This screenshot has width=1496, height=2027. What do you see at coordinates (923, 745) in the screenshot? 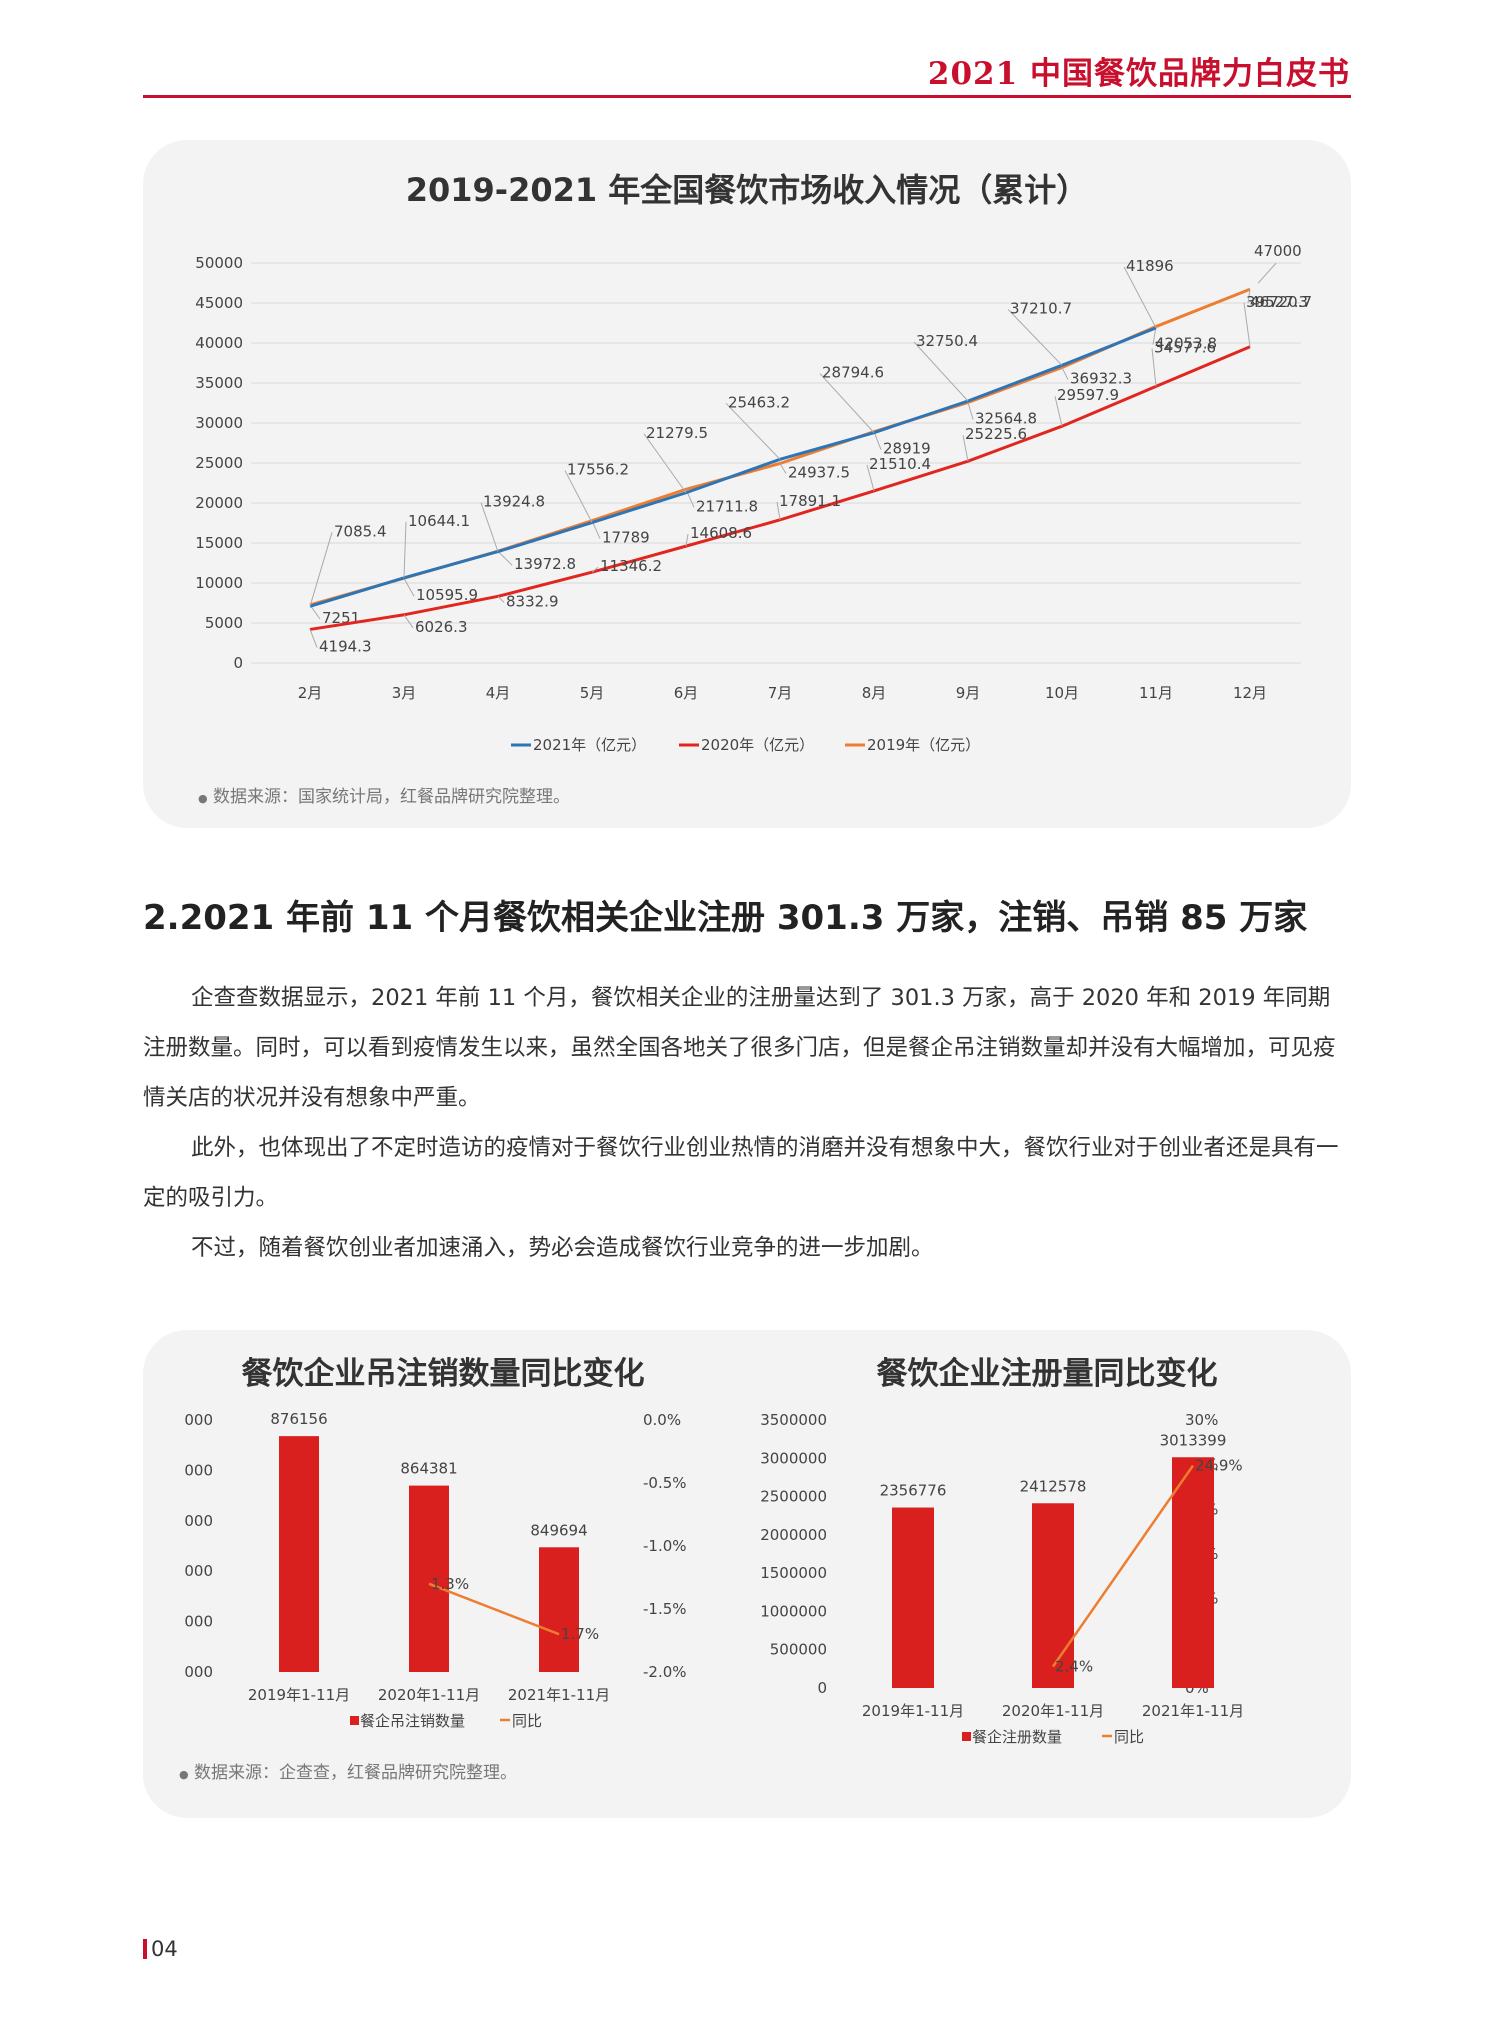
I see `legend-label: 2019年（亿元）` at bounding box center [923, 745].